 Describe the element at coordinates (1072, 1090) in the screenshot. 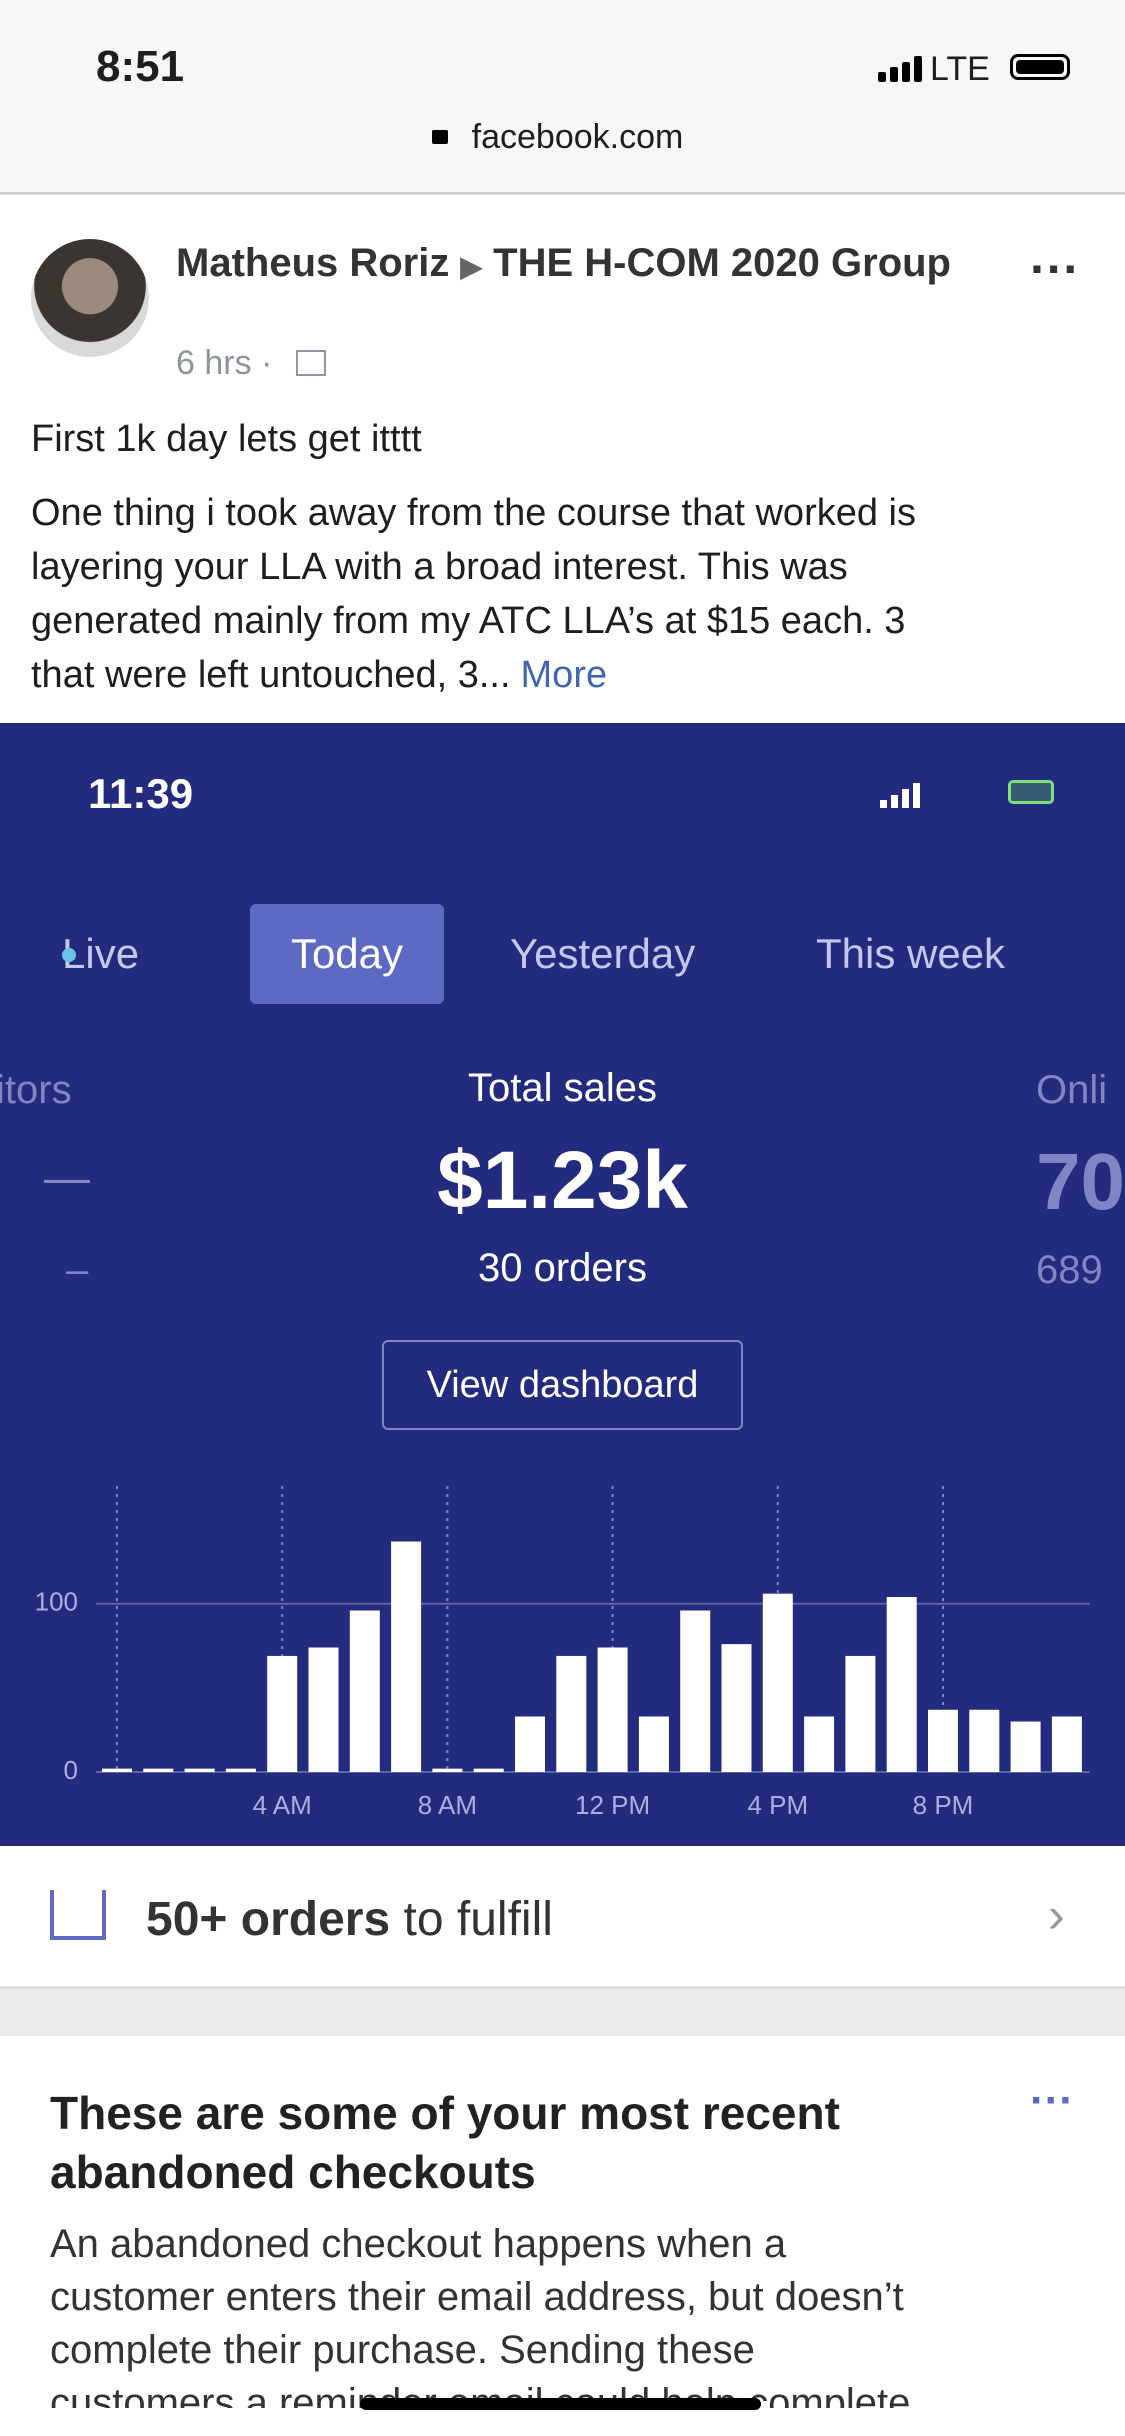

I see `right-label: Onli` at that location.